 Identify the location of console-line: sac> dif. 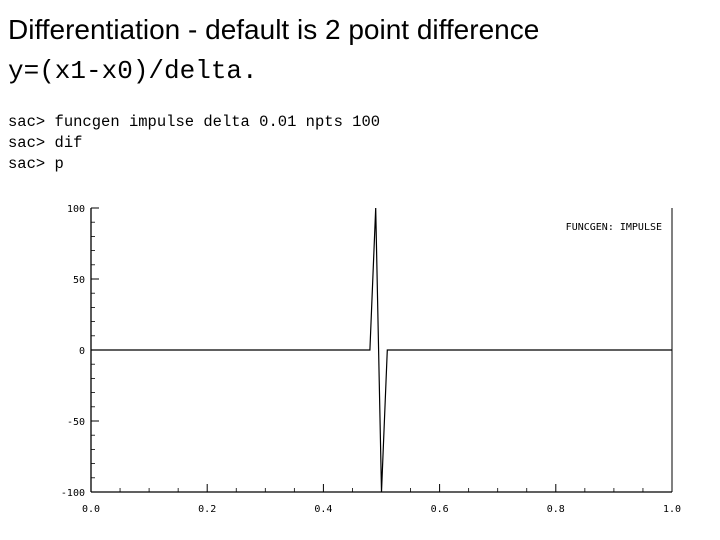
(194, 143).